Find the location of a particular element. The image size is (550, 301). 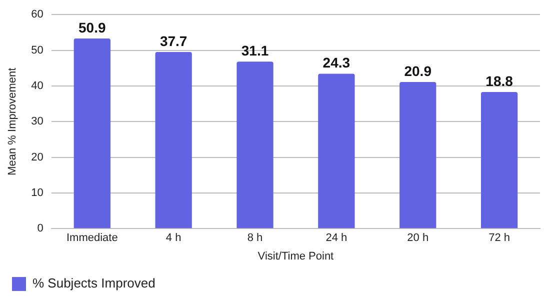

legend-label: % Subjects Improved is located at coordinates (94, 283).